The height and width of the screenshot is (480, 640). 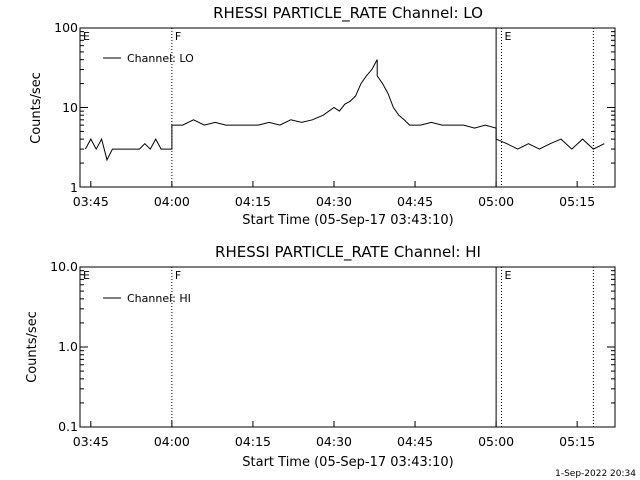 What do you see at coordinates (577, 201) in the screenshot?
I see `lo-x-tick-label: 05:15` at bounding box center [577, 201].